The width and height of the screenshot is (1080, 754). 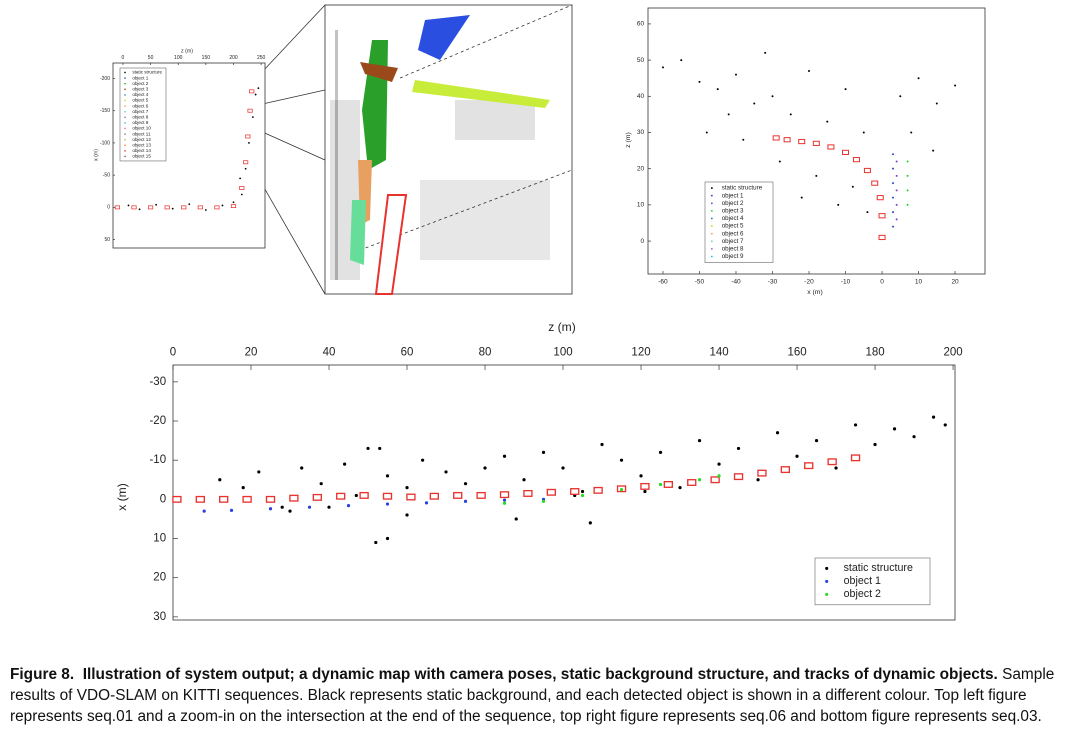 I want to click on y-tick-label: 50, so click(x=641, y=60).